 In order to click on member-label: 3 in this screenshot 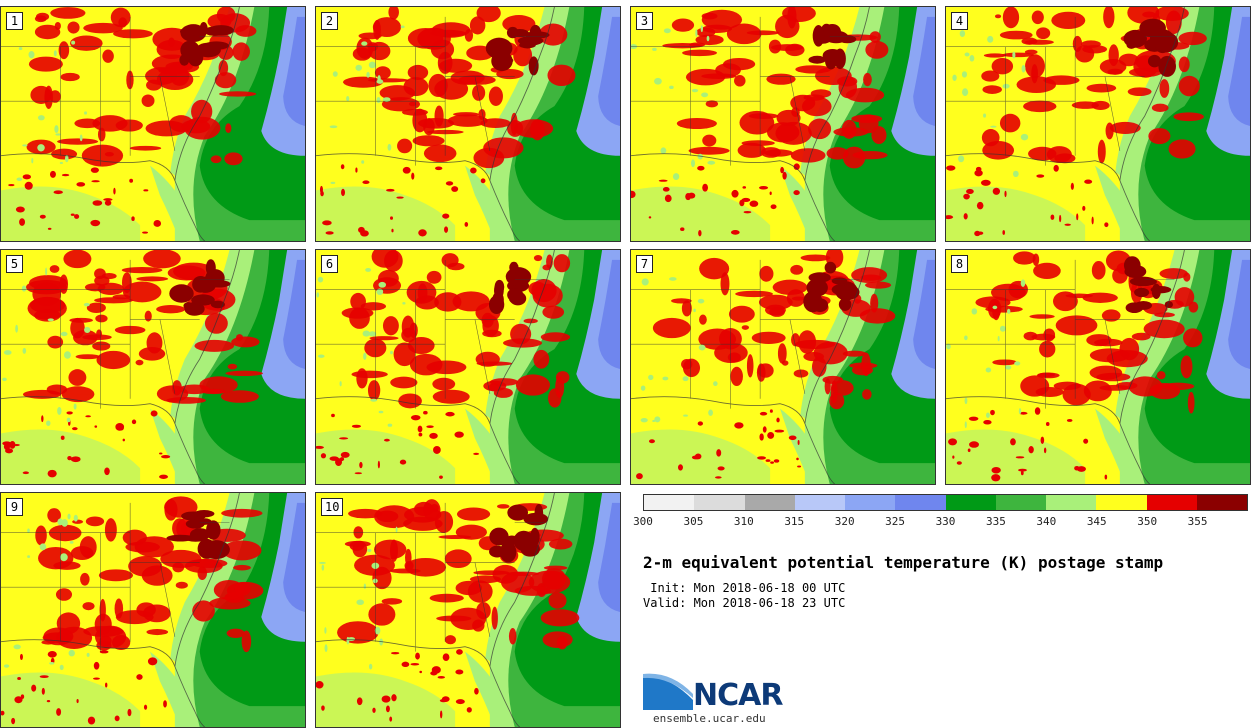, I will do `click(644, 21)`.